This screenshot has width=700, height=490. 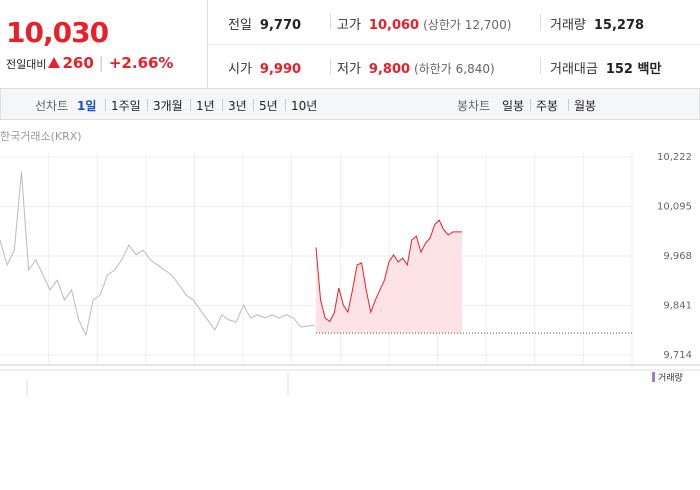 What do you see at coordinates (205, 106) in the screenshot?
I see `period-tab: 1년` at bounding box center [205, 106].